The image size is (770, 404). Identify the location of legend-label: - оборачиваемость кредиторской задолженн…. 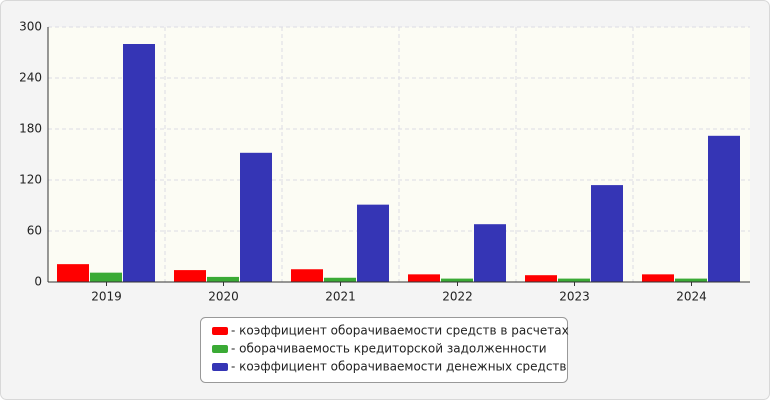
(389, 349).